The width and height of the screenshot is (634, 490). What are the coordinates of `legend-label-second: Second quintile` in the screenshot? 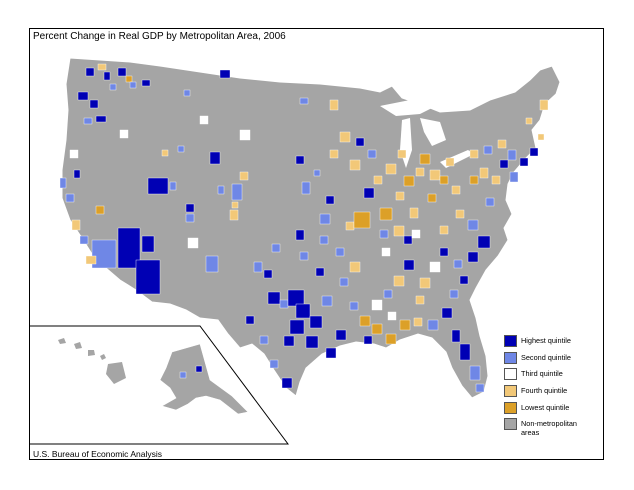 It's located at (546, 357).